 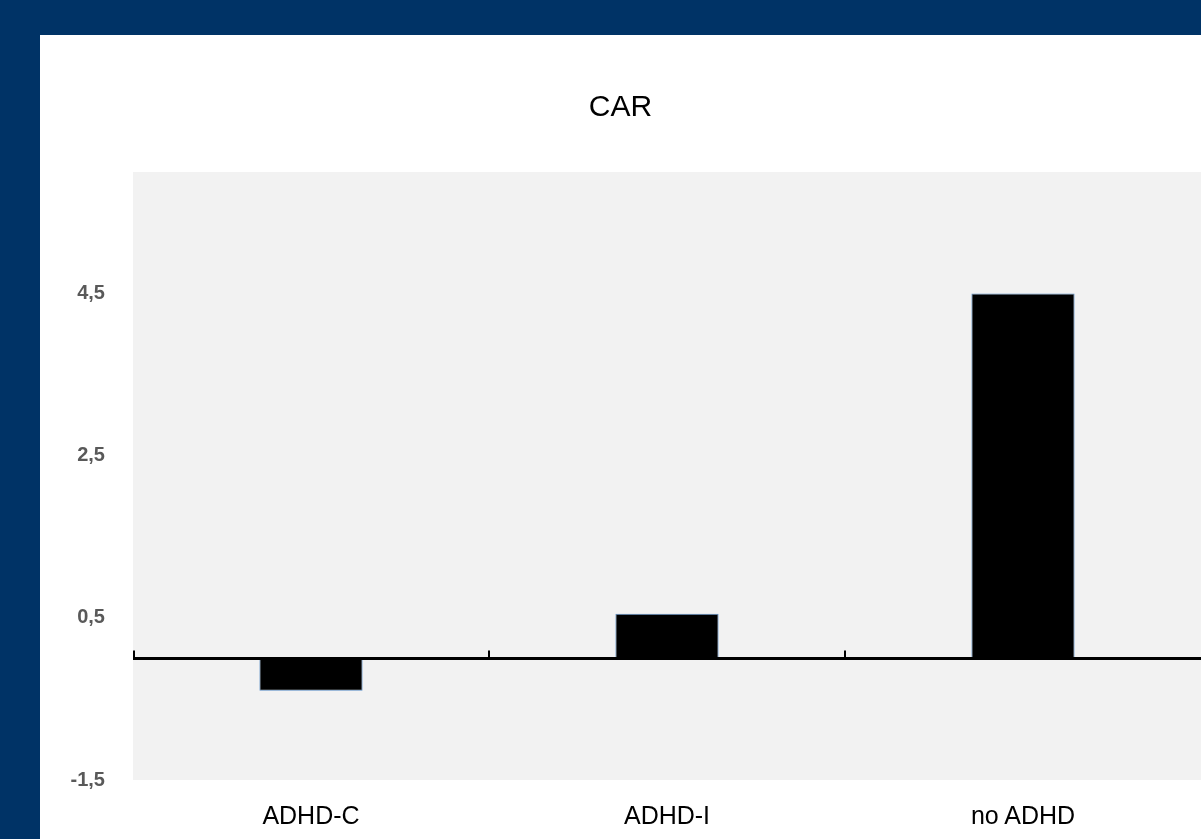 What do you see at coordinates (87, 778) in the screenshot?
I see `y-tick-label: -1,5` at bounding box center [87, 778].